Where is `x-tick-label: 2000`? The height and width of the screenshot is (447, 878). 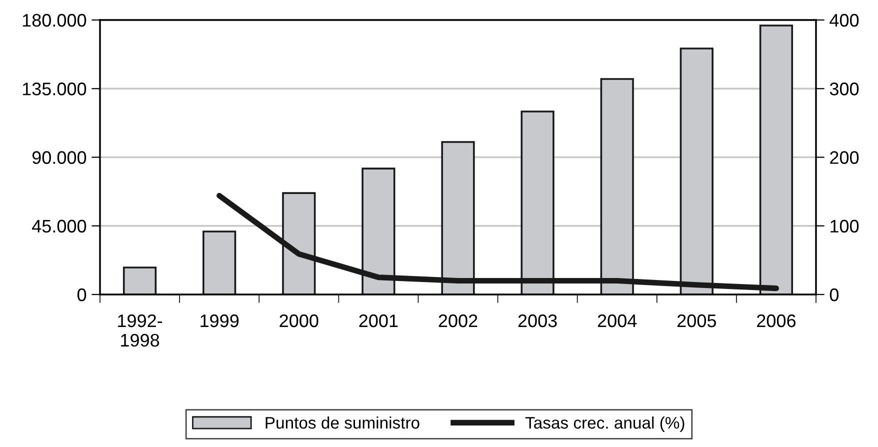 x-tick-label: 2000 is located at coordinates (299, 321).